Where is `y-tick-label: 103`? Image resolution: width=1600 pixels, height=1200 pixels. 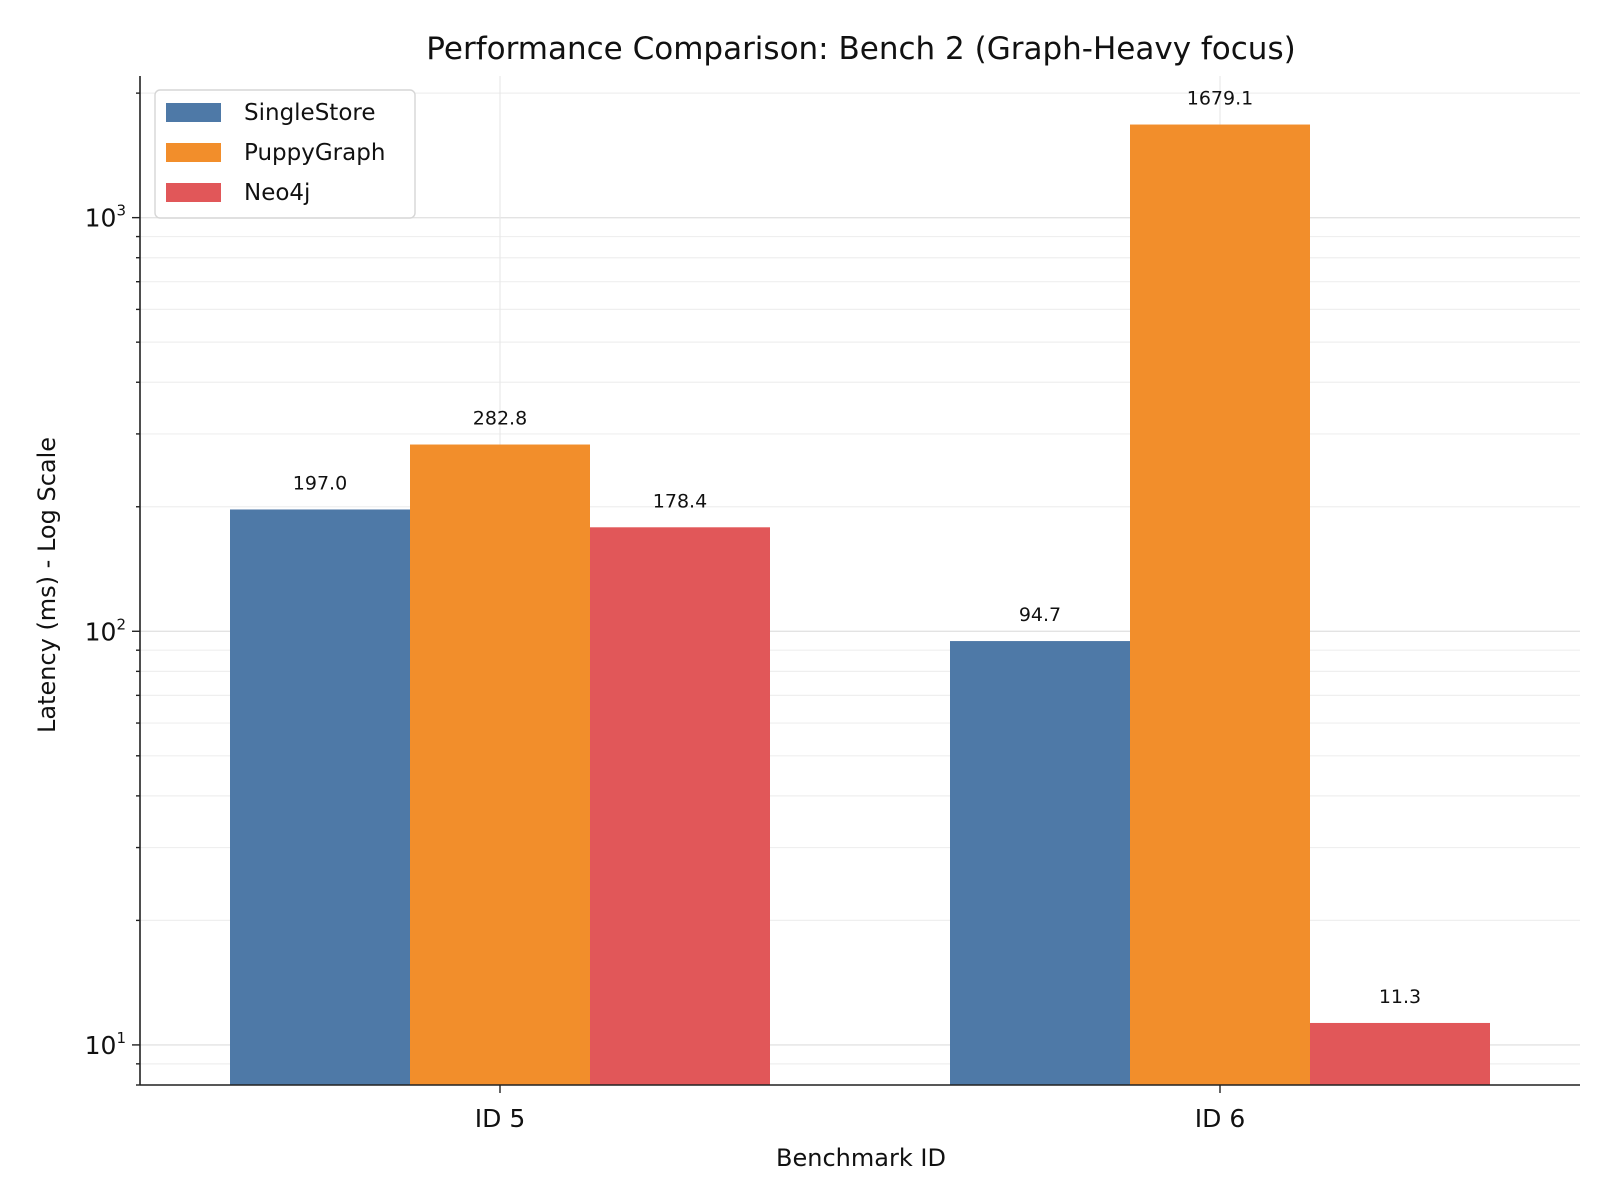 y-tick-label: 103 is located at coordinates (105, 217).